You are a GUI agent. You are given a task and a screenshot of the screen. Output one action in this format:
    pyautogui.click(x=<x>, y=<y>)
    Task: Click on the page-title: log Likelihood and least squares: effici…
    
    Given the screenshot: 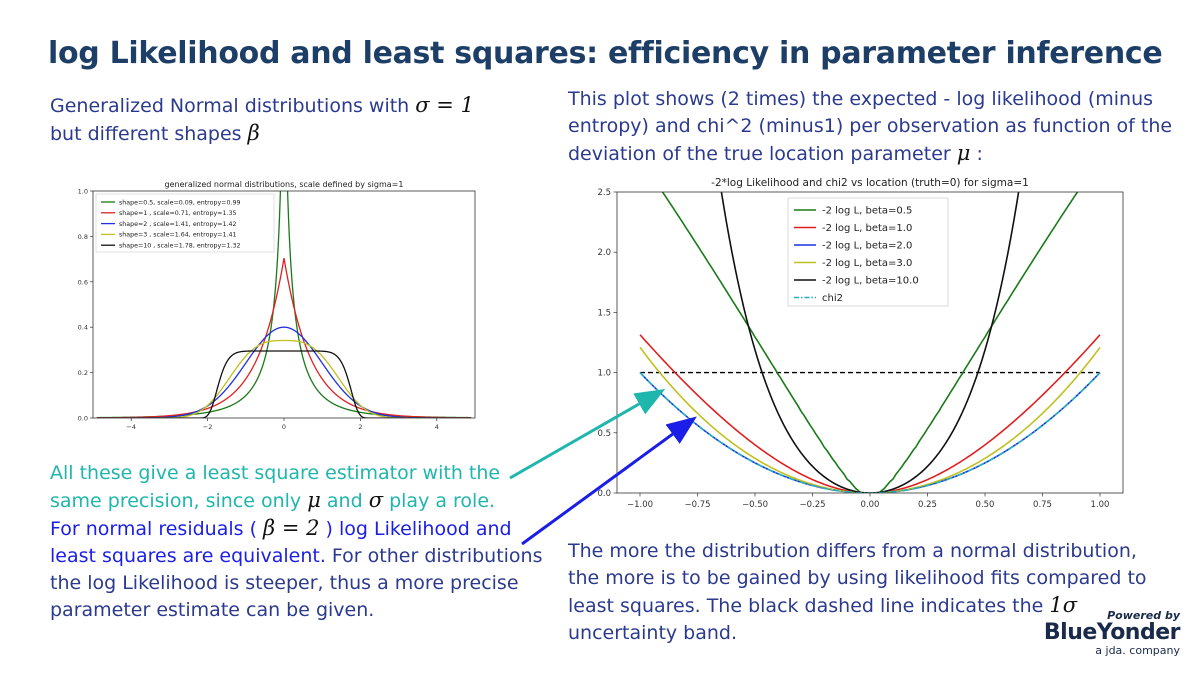 What is the action you would take?
    pyautogui.click(x=605, y=53)
    